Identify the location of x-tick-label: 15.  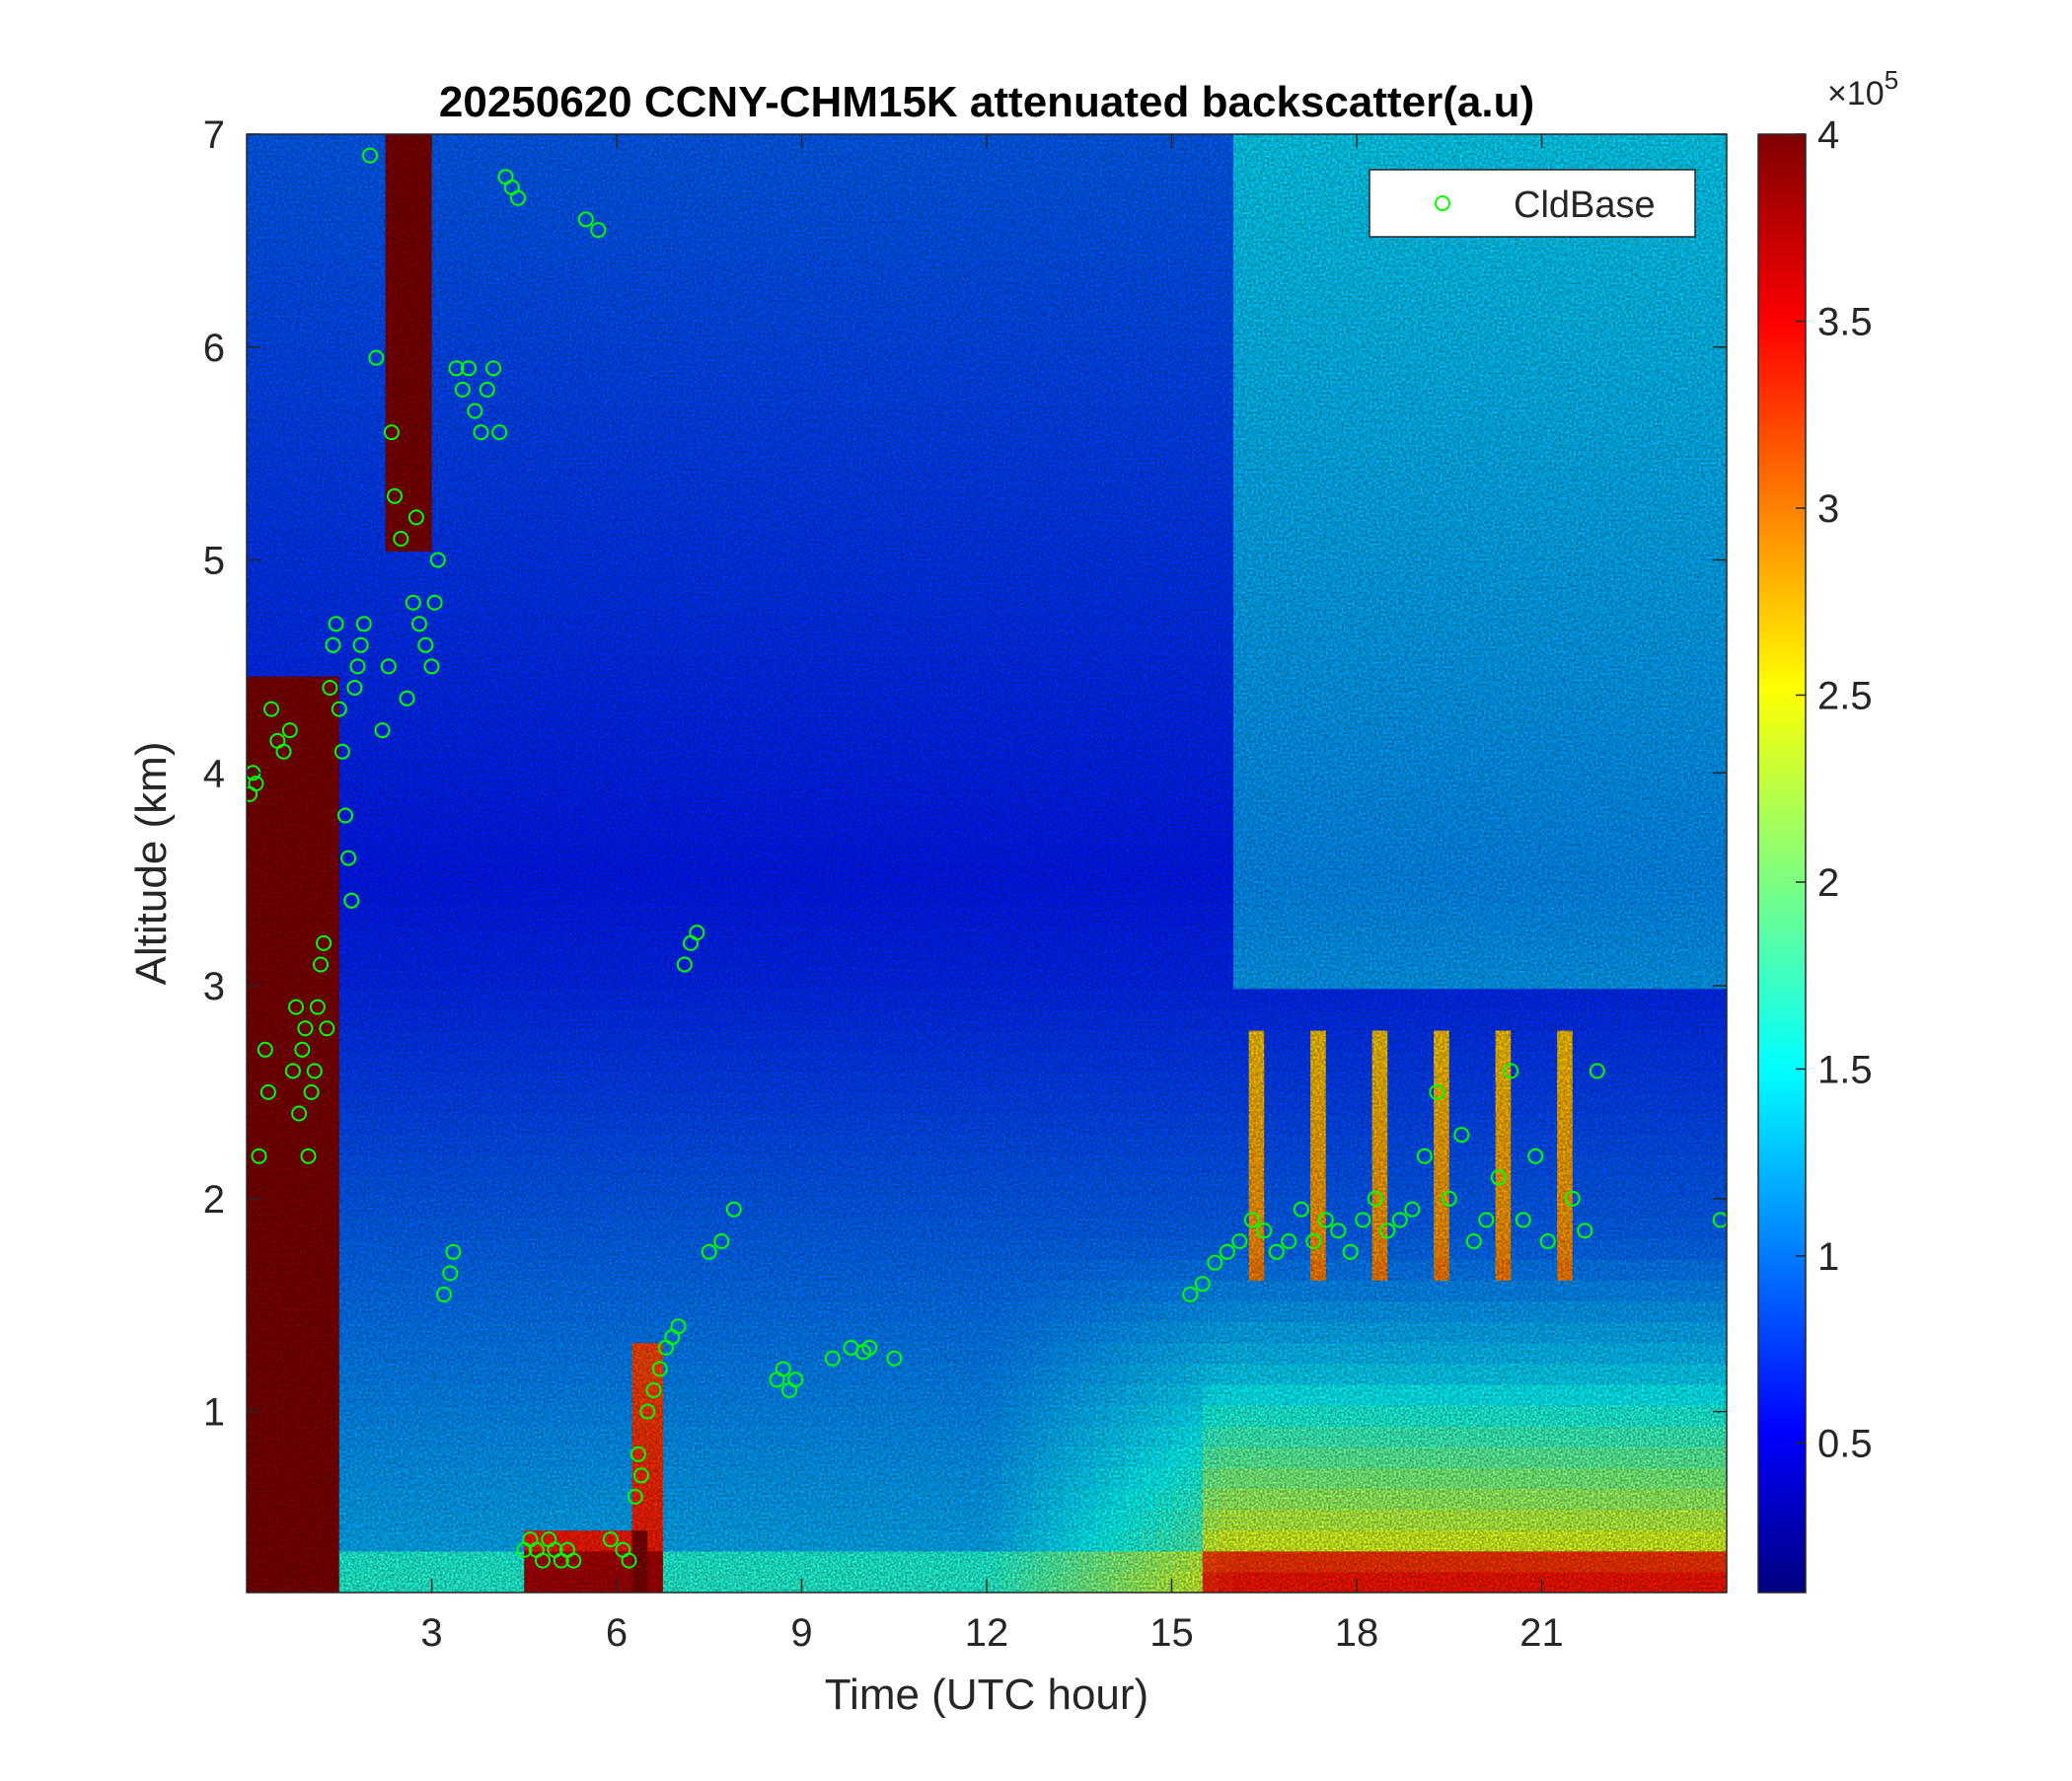
(1172, 1633).